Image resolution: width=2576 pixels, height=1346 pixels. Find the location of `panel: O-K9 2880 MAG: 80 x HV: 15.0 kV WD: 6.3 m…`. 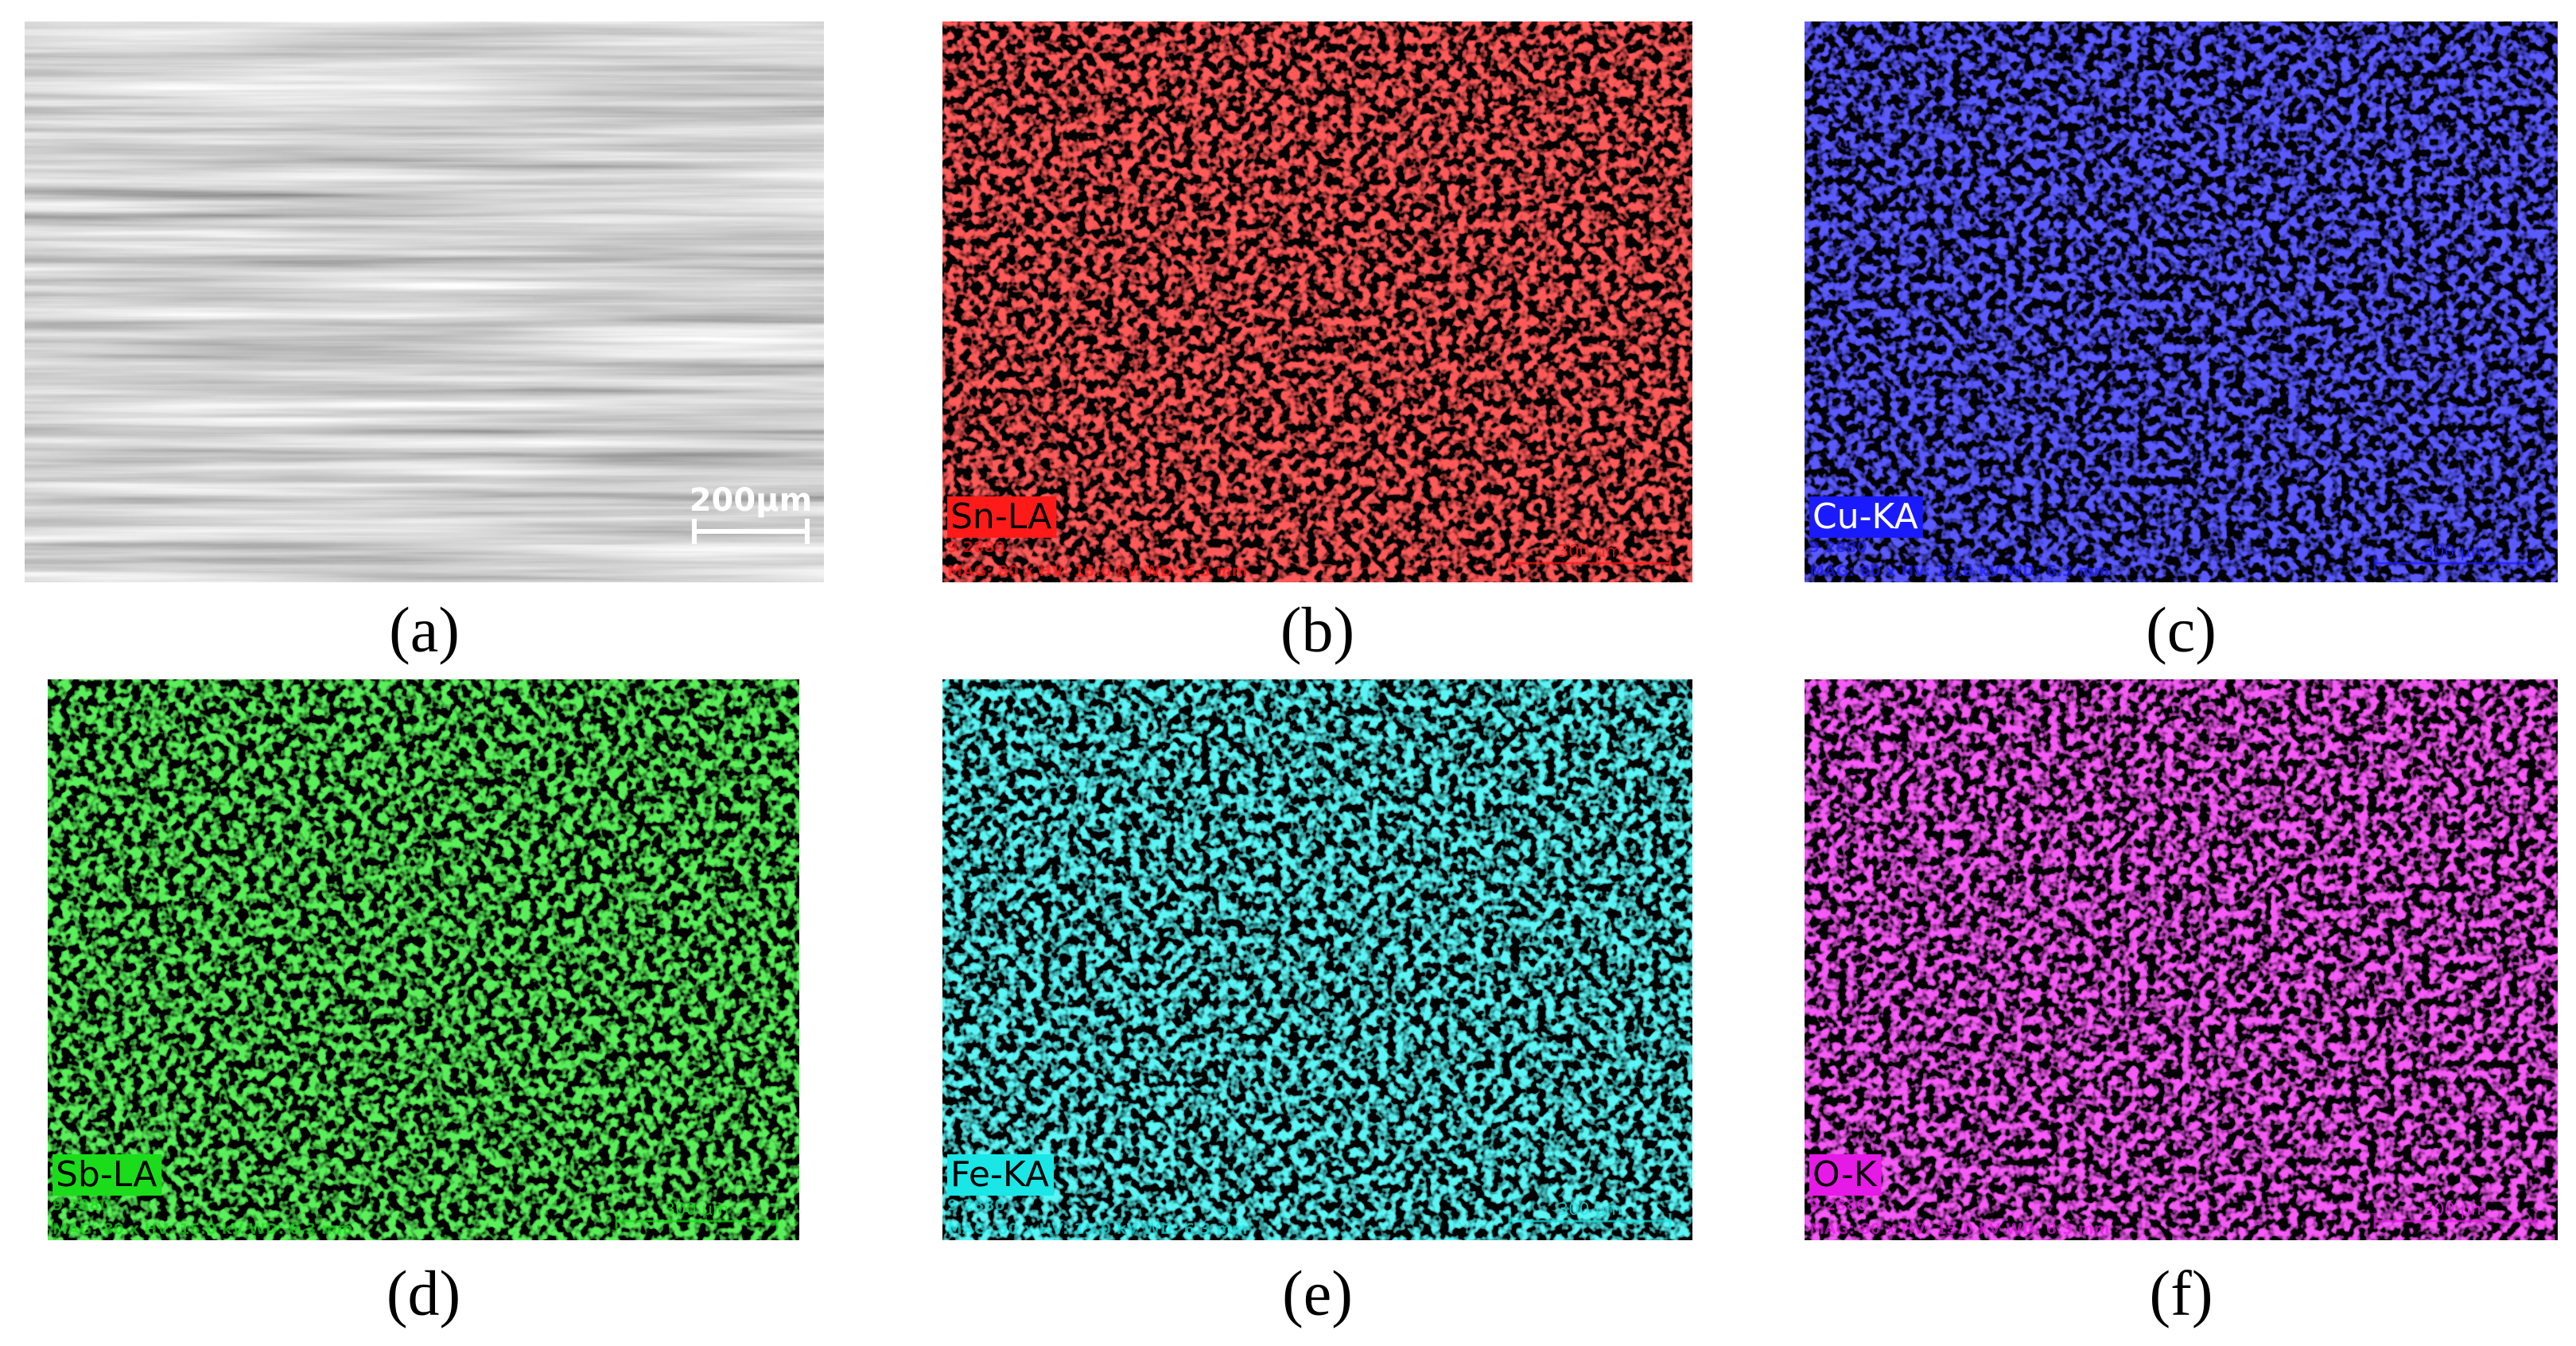

panel: O-K9 2880 MAG: 80 x HV: 15.0 kV WD: 6.3 m… is located at coordinates (2181, 959).